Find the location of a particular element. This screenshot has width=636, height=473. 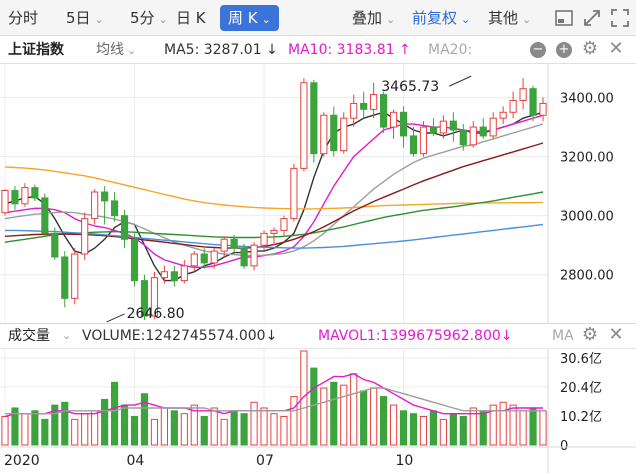

ma-line-ma30 is located at coordinates (274, 188).